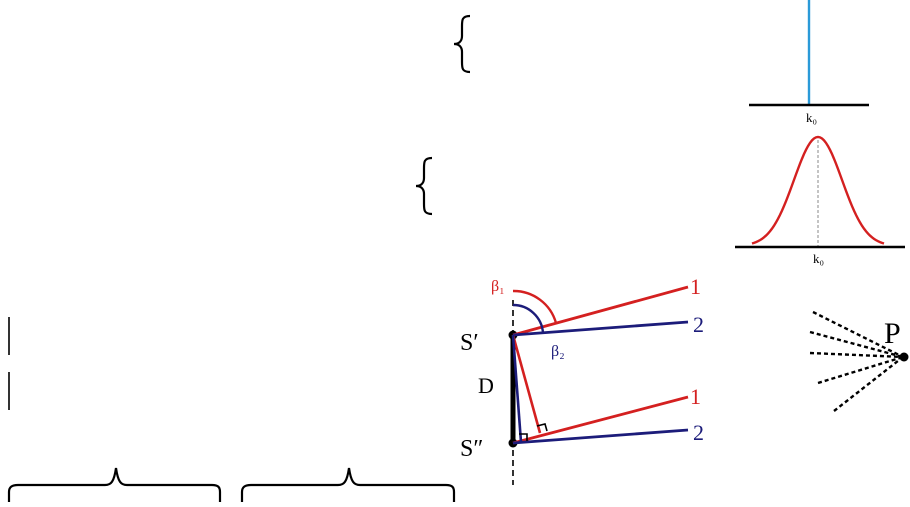  Describe the element at coordinates (698, 324) in the screenshot. I see `ray-2-upper-label: 2` at that location.